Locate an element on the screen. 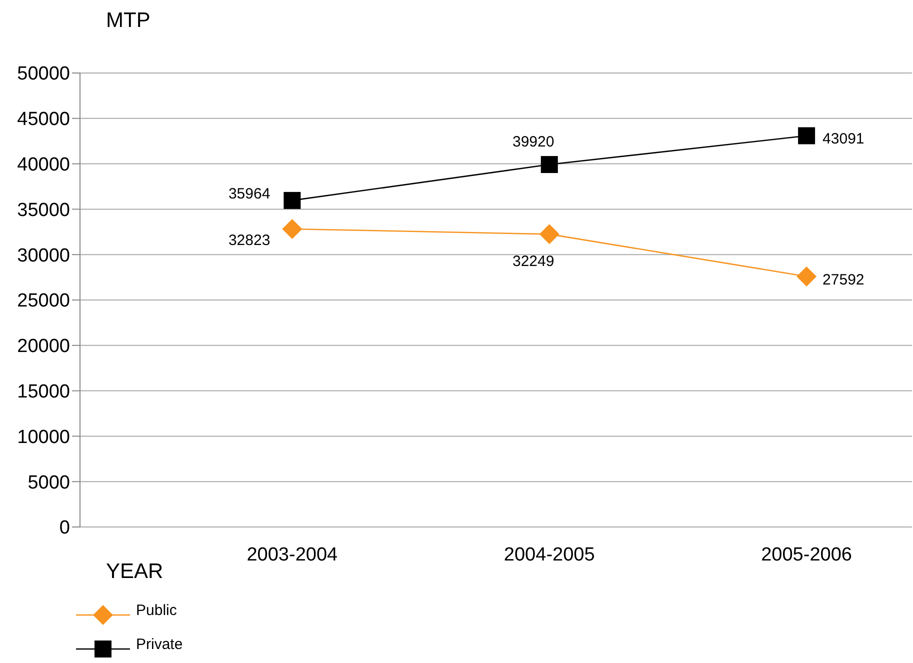 Image resolution: width=913 pixels, height=663 pixels. legend-label: Private is located at coordinates (159, 644).